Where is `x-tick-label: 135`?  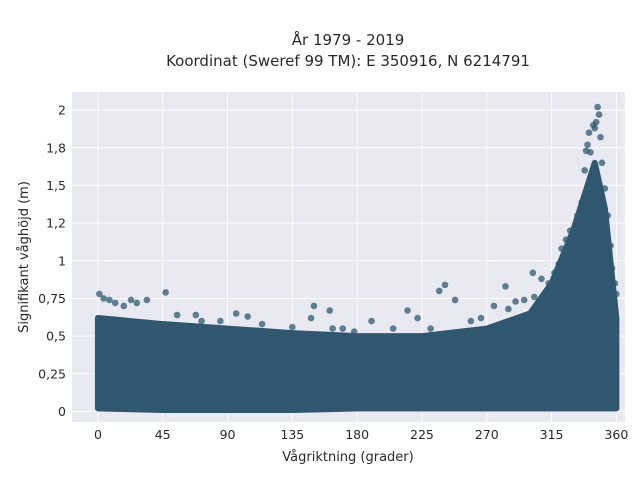 x-tick-label: 135 is located at coordinates (292, 434).